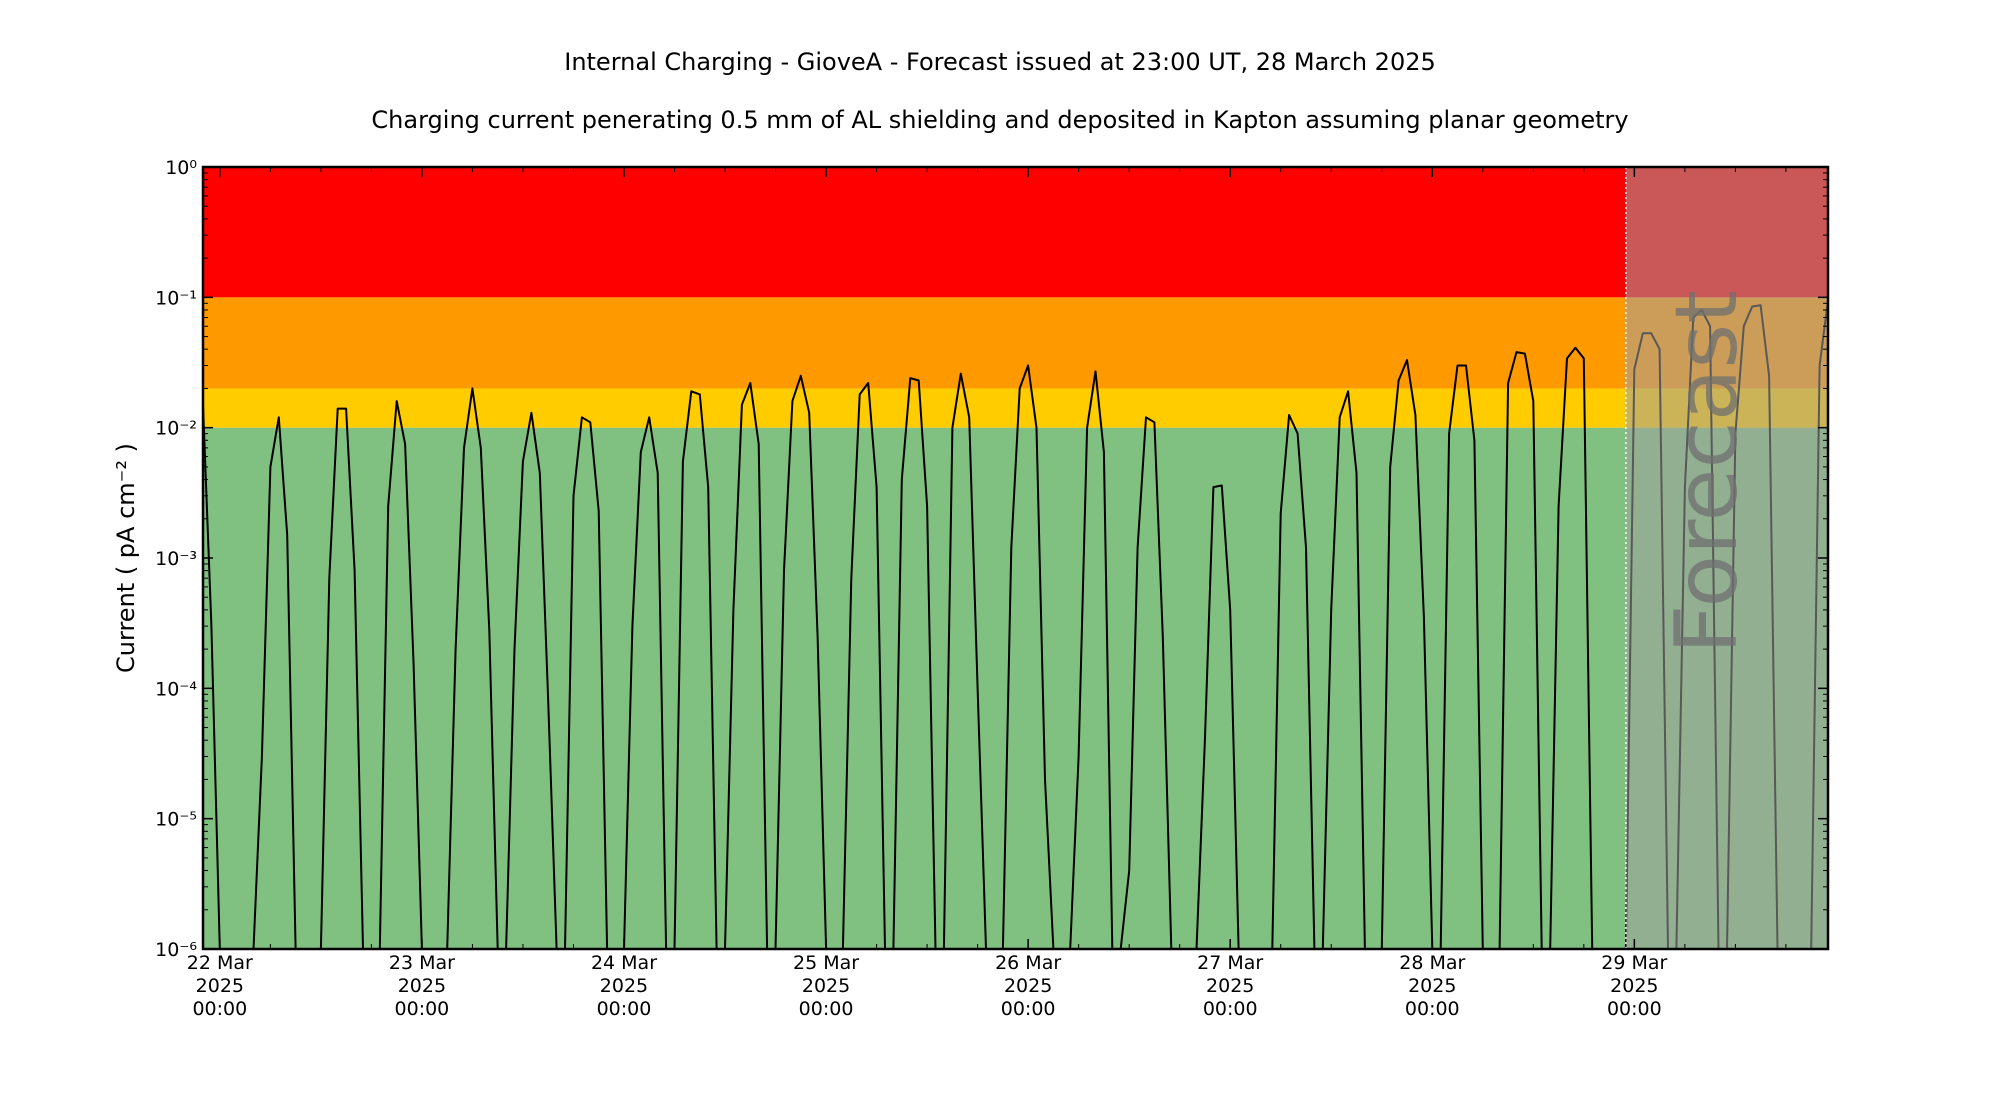 This screenshot has height=1100, width=2000. What do you see at coordinates (422, 963) in the screenshot?
I see `x-tick-label-line: 23 Mar` at bounding box center [422, 963].